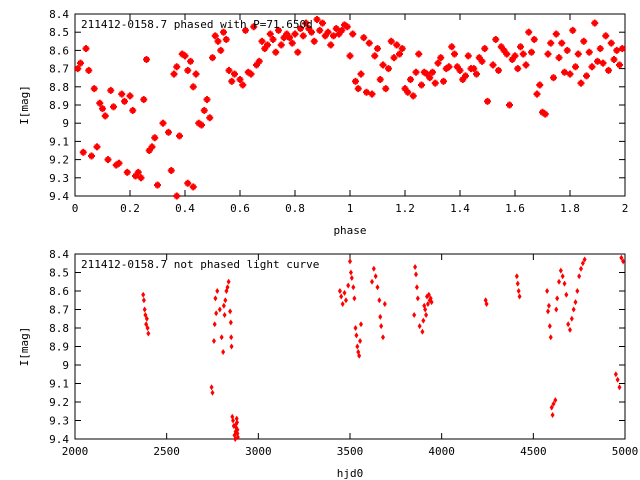 The width and height of the screenshot is (640, 480). What do you see at coordinates (570, 208) in the screenshot?
I see `x-tick-label: 1.8` at bounding box center [570, 208].